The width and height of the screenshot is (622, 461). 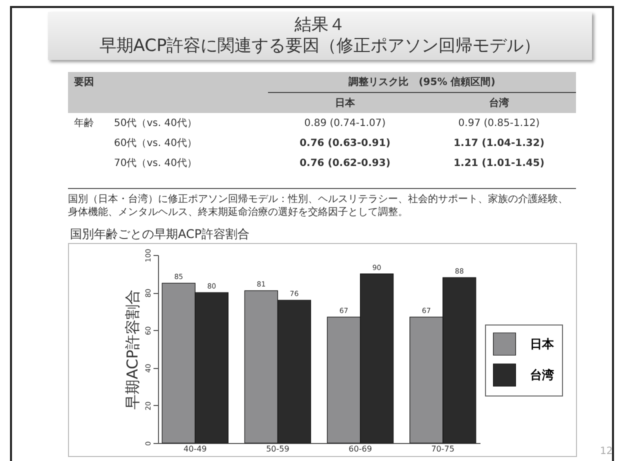 What do you see at coordinates (499, 102) in the screenshot?
I see `text: 台湾` at bounding box center [499, 102].